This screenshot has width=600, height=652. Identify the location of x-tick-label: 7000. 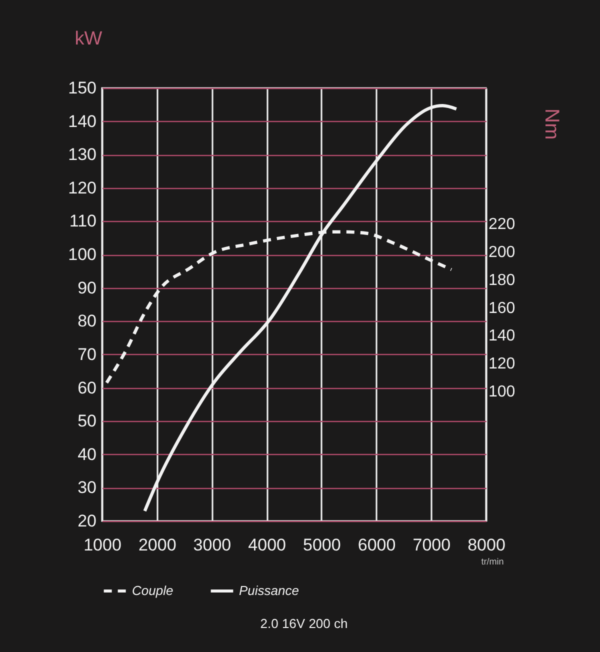
(431, 545).